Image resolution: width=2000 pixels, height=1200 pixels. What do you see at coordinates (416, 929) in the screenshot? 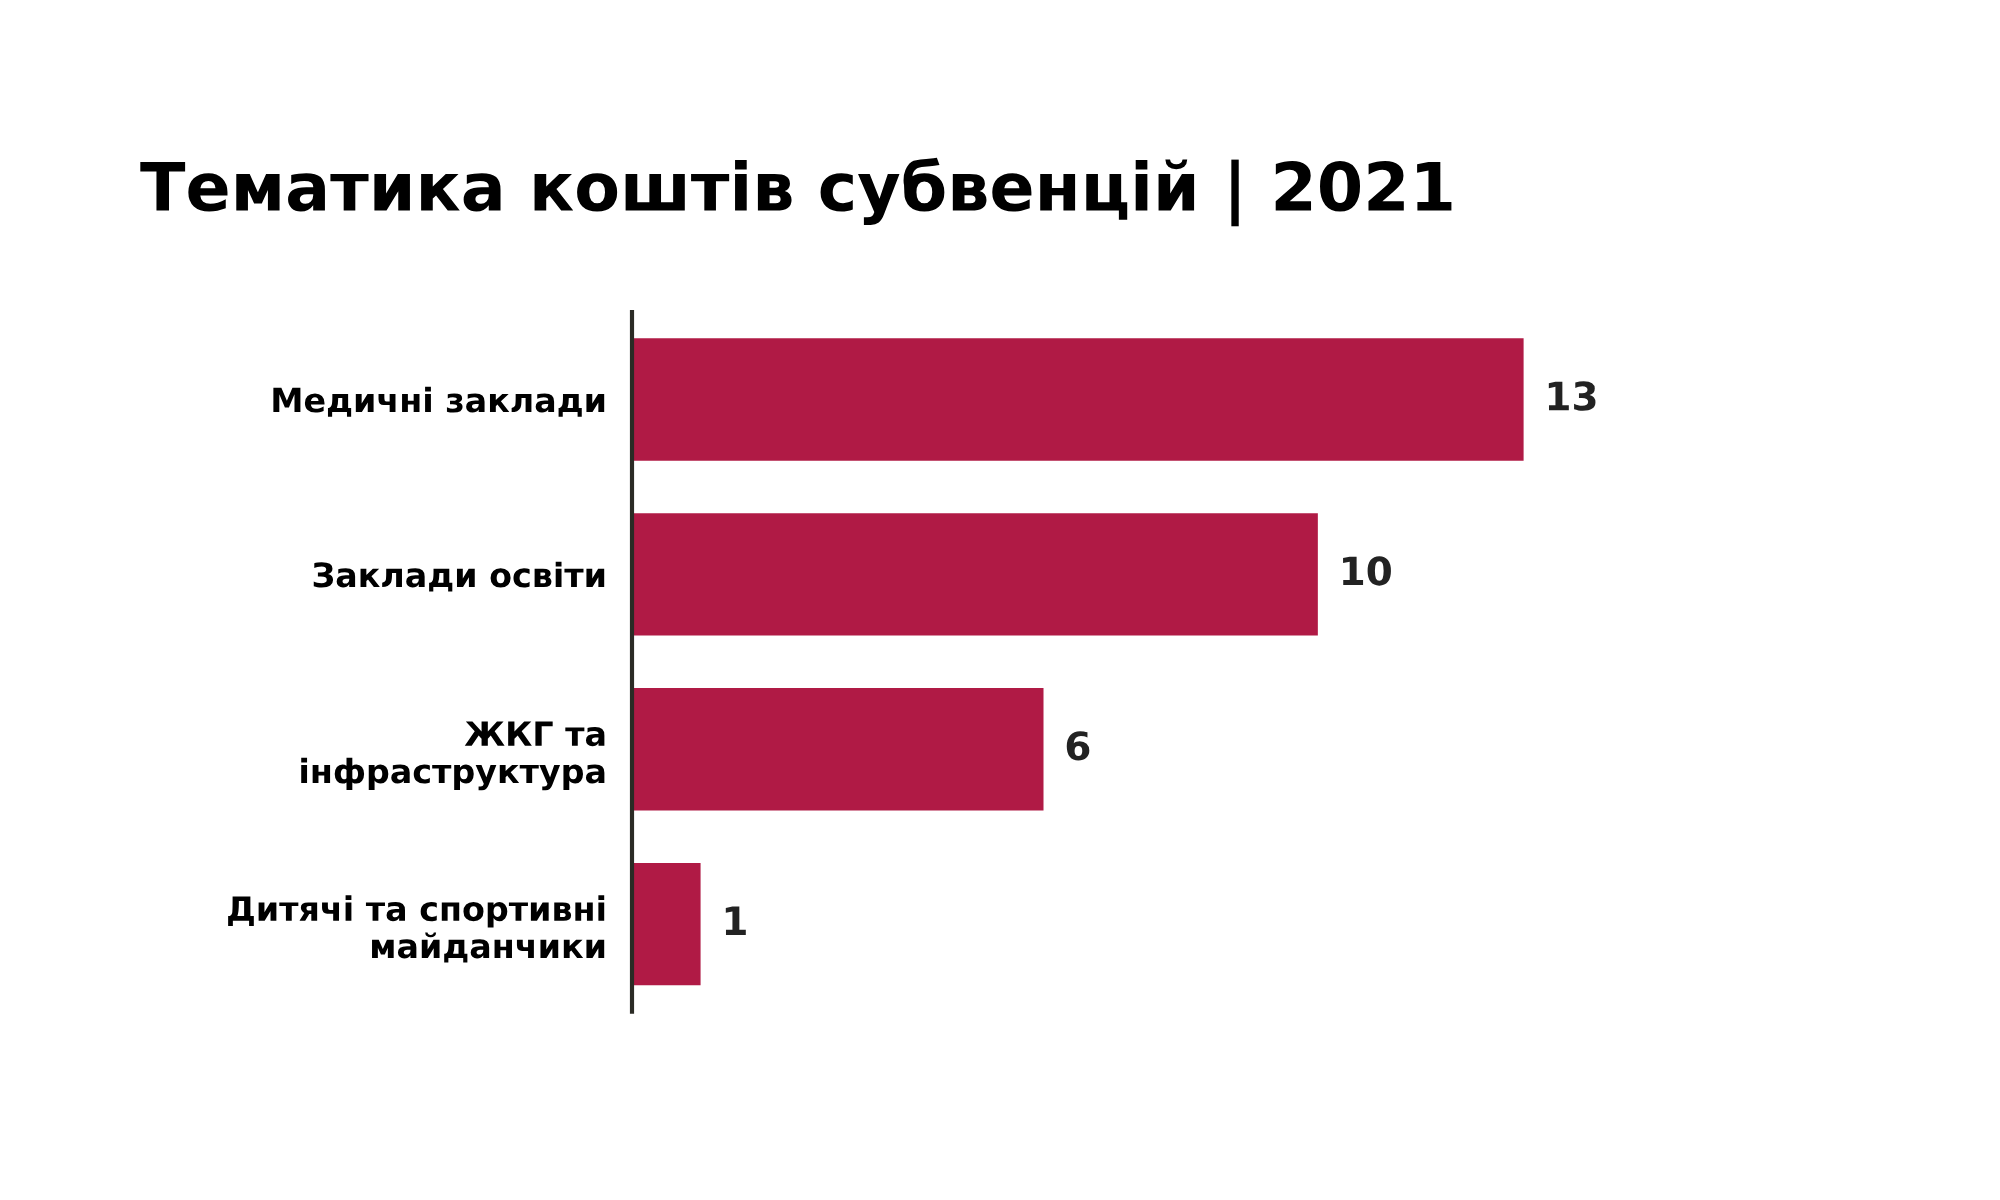
I see `y-tick-label: Дитячі та спортивні майданчики` at bounding box center [416, 929].